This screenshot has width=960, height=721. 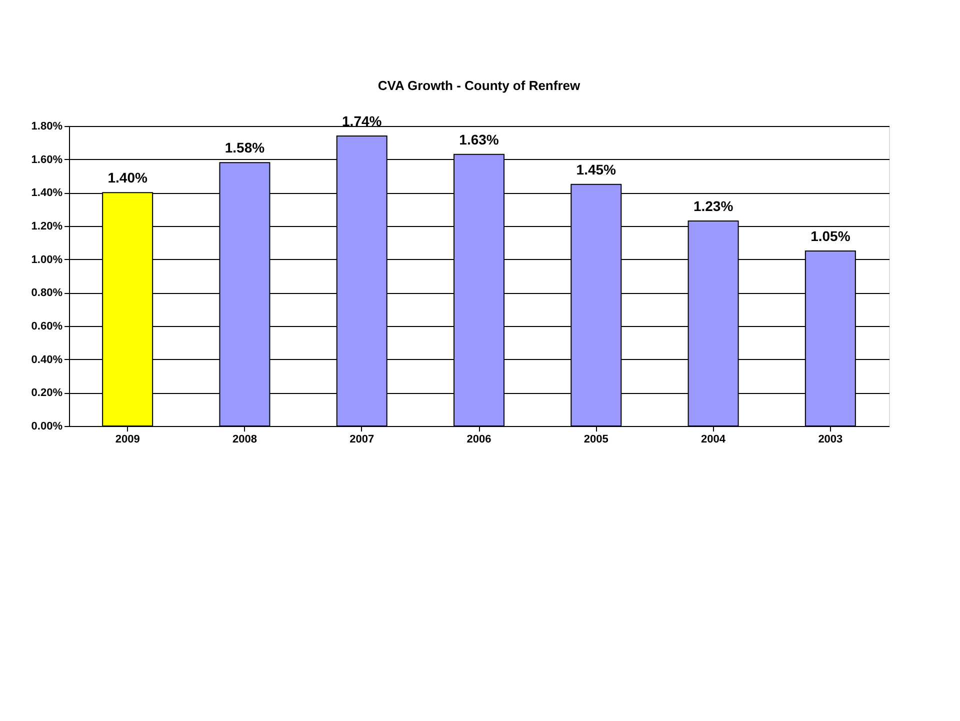 I want to click on x-tick-label: 2004, so click(x=713, y=440).